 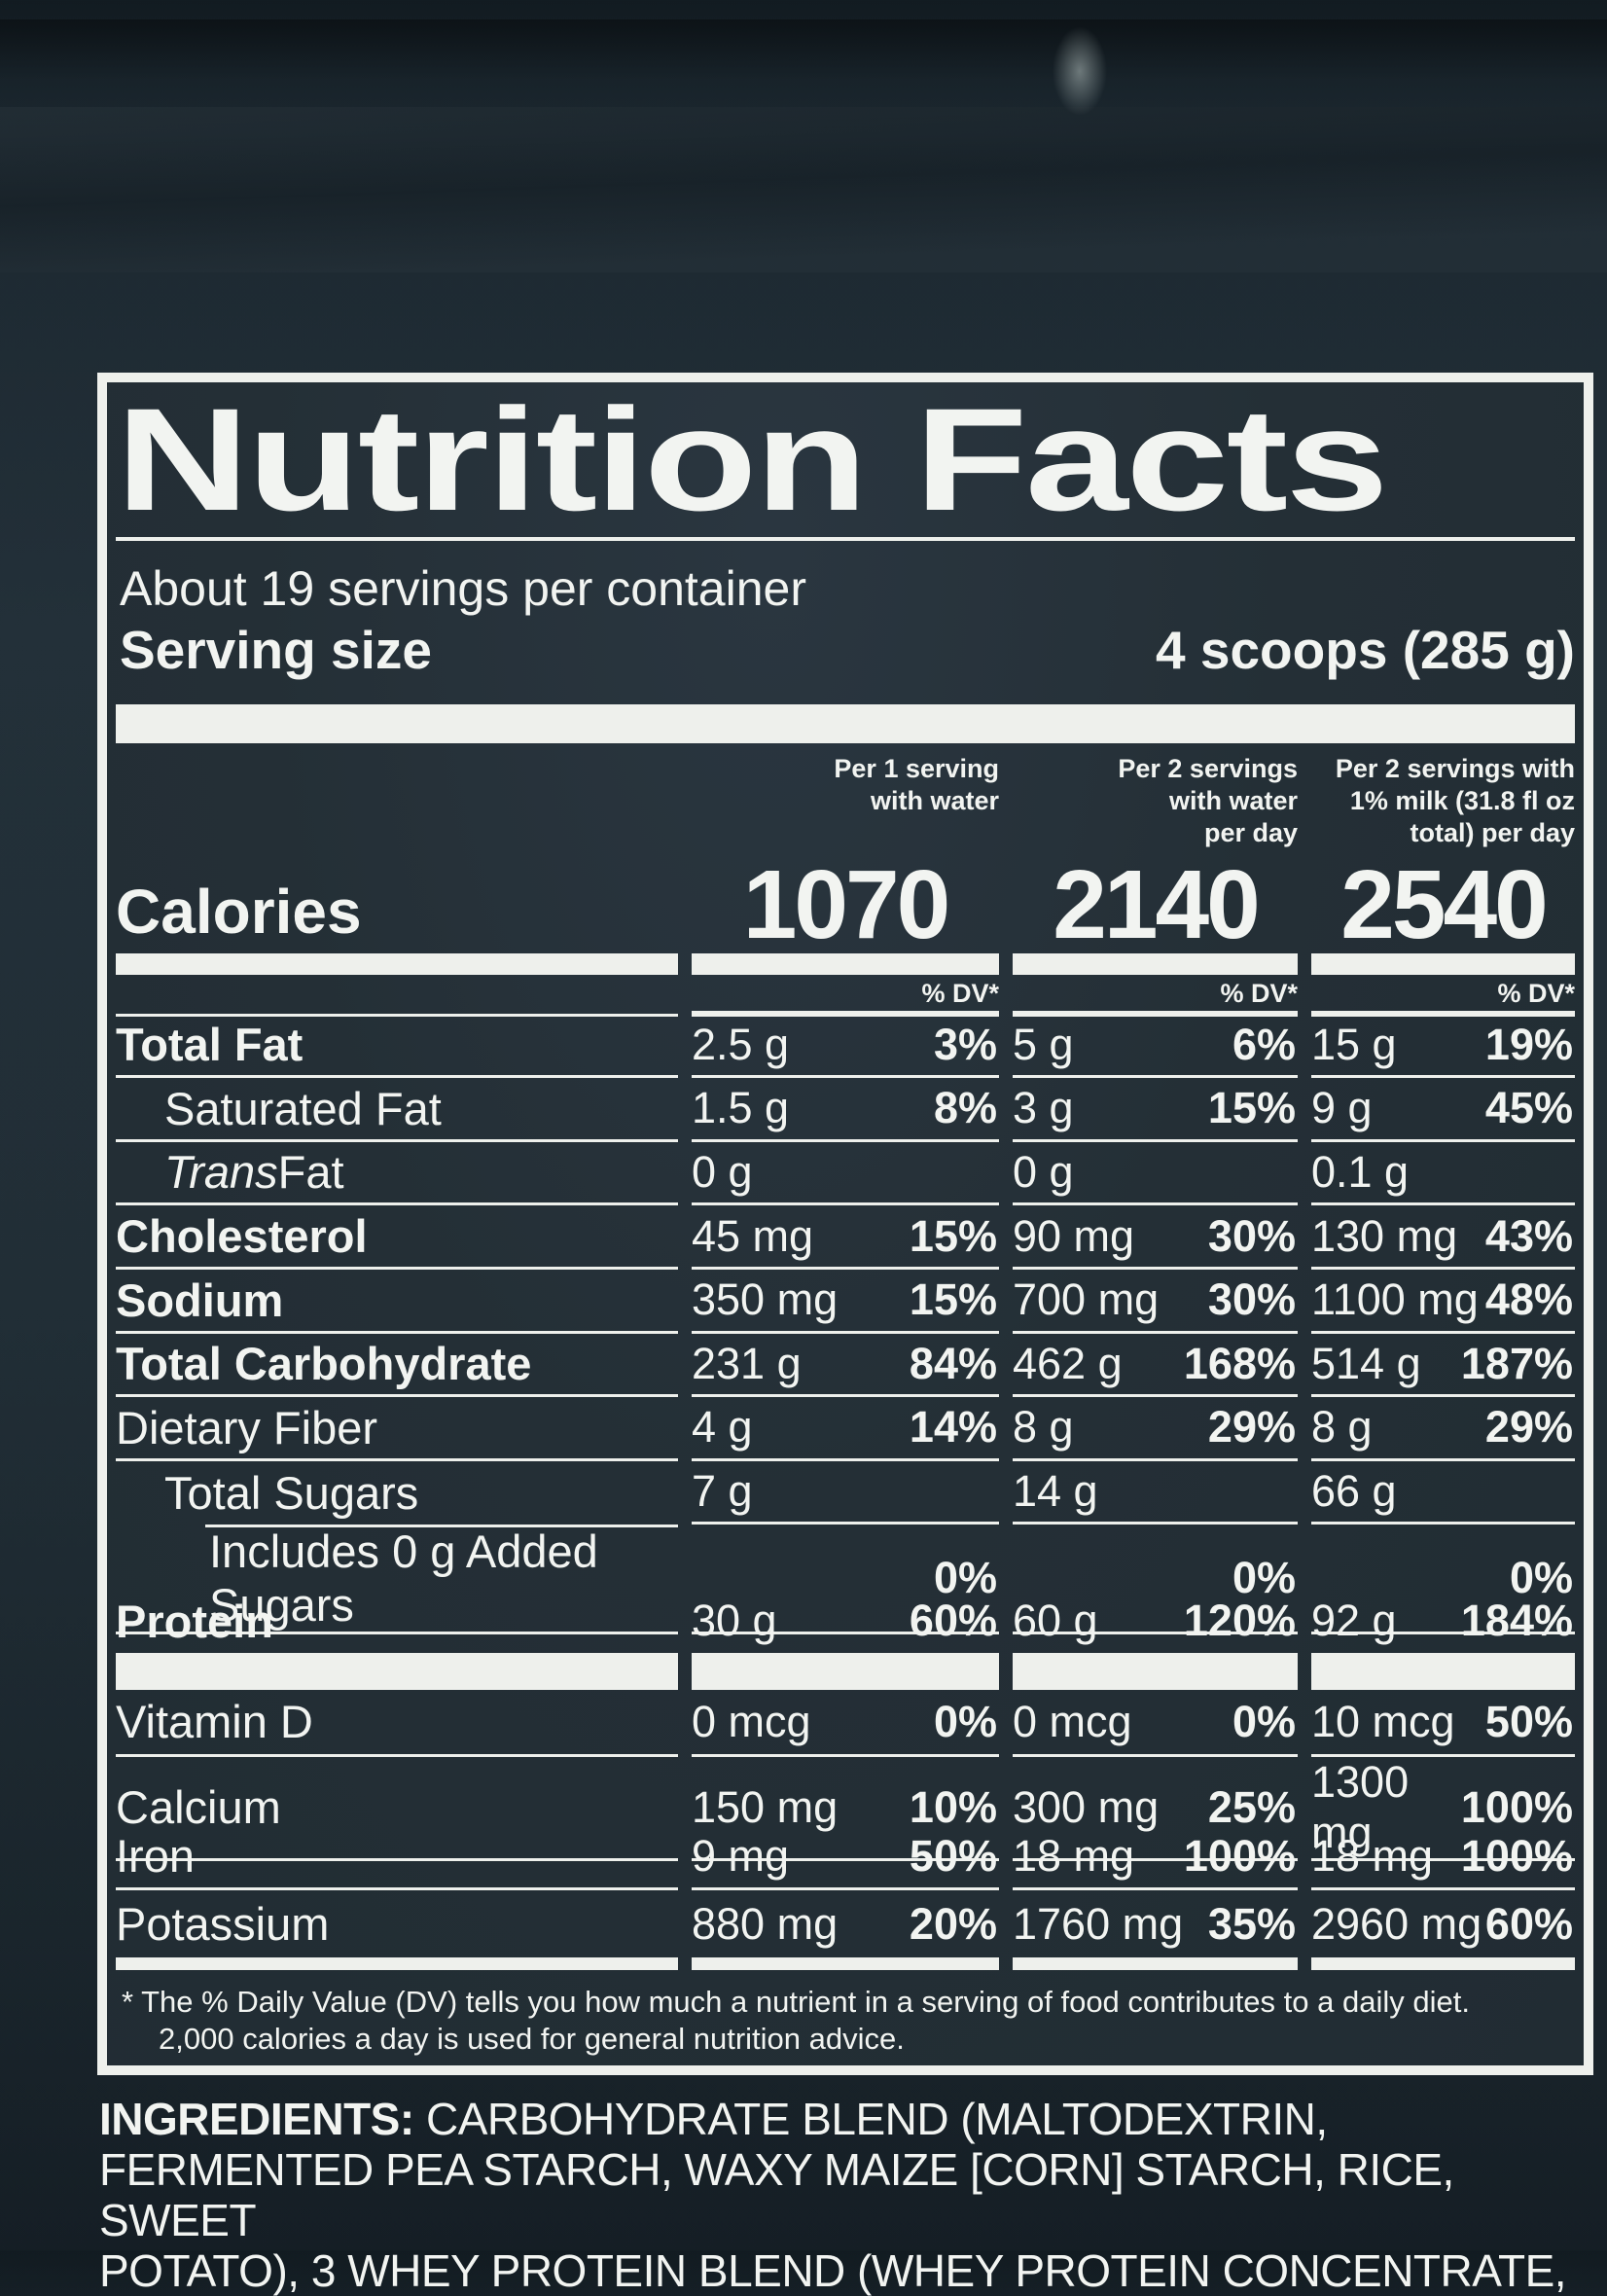 I want to click on amount: 130 mg, so click(x=1384, y=1235).